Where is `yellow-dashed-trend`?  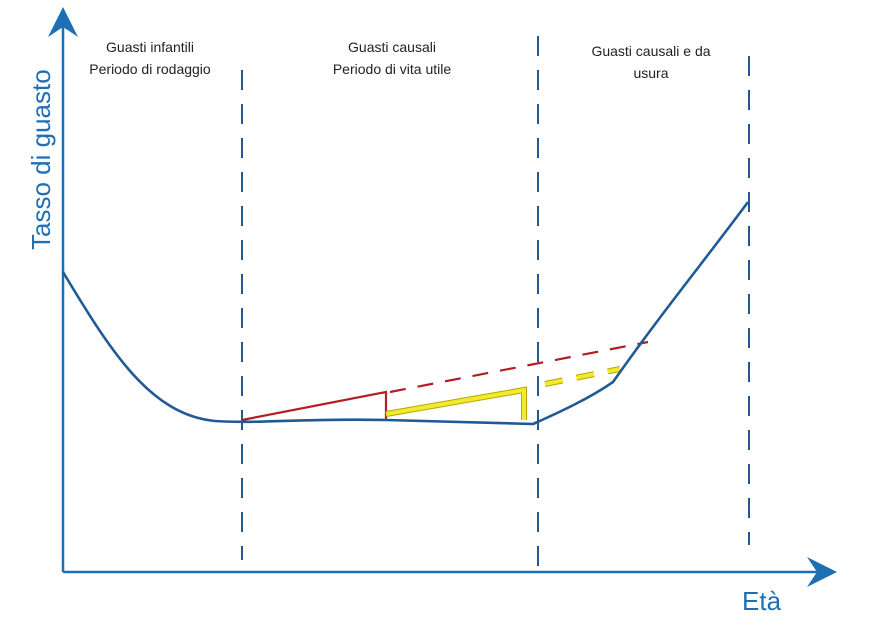 yellow-dashed-trend is located at coordinates (582, 376).